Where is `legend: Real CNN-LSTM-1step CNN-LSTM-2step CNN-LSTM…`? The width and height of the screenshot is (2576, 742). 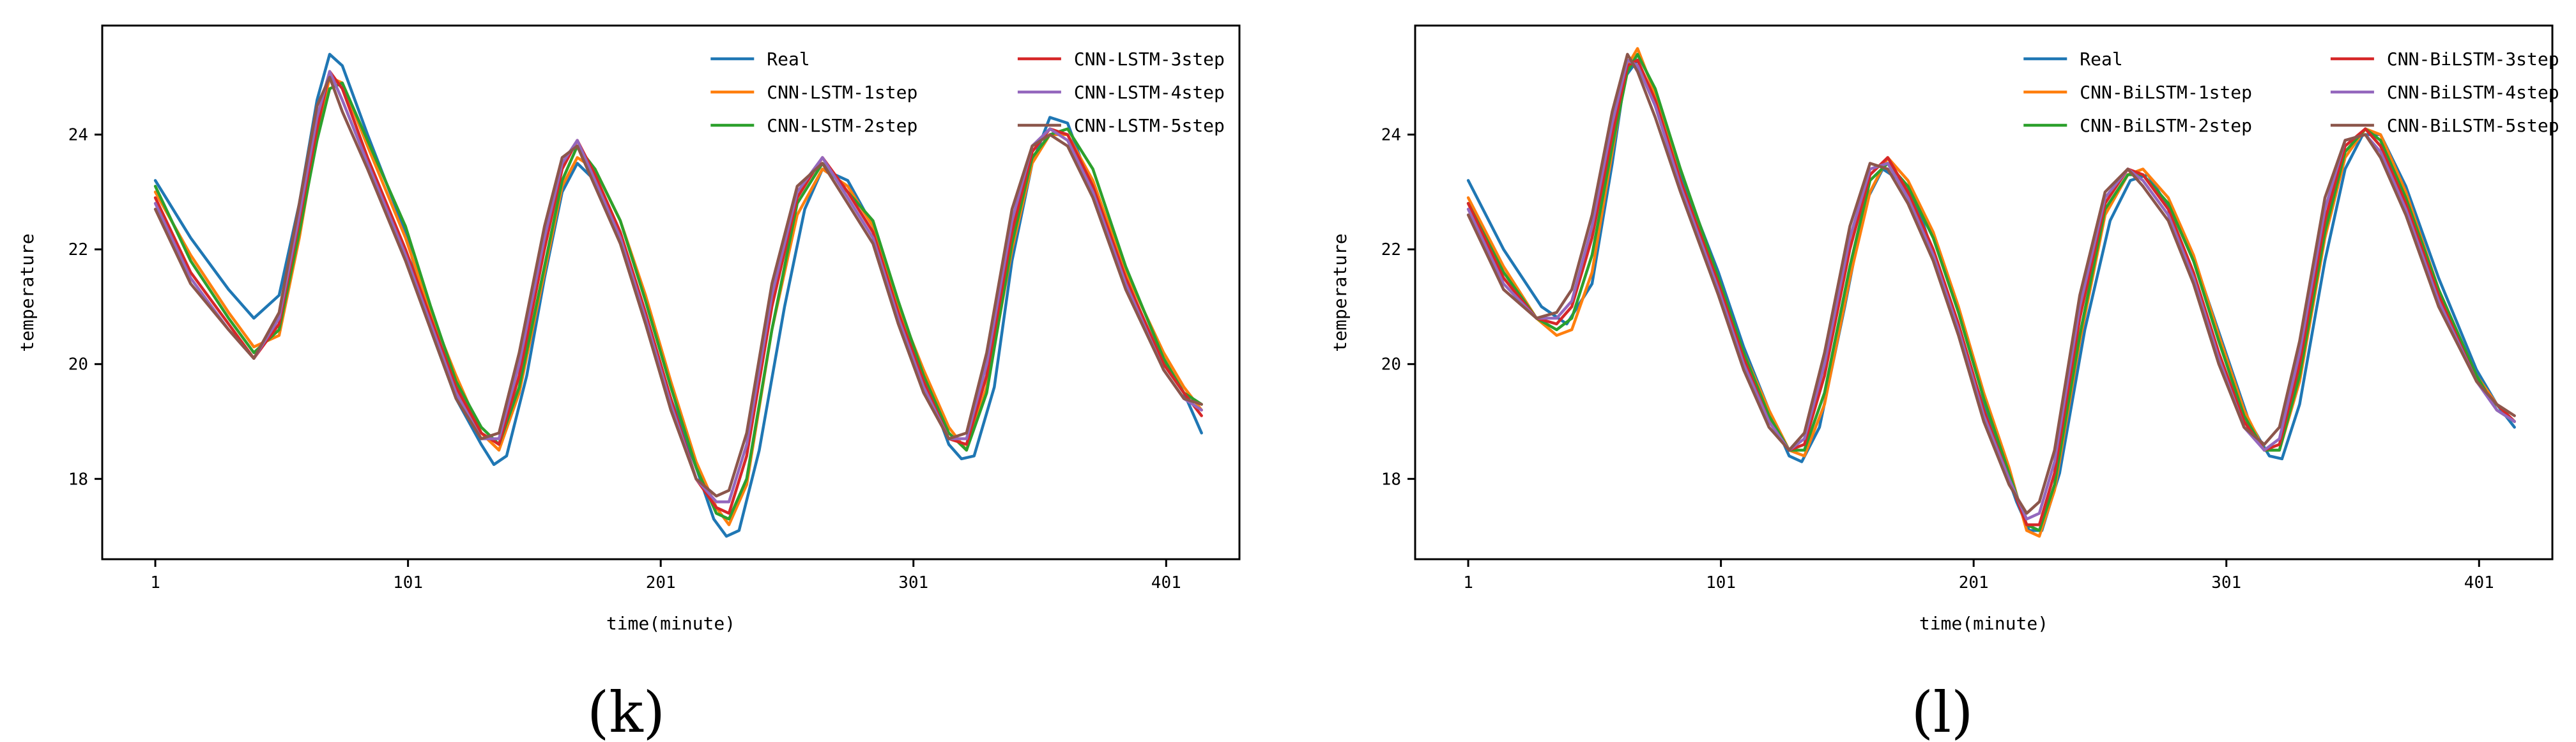
legend: Real CNN-LSTM-1step CNN-LSTM-2step CNN-LSTM… is located at coordinates (967, 93).